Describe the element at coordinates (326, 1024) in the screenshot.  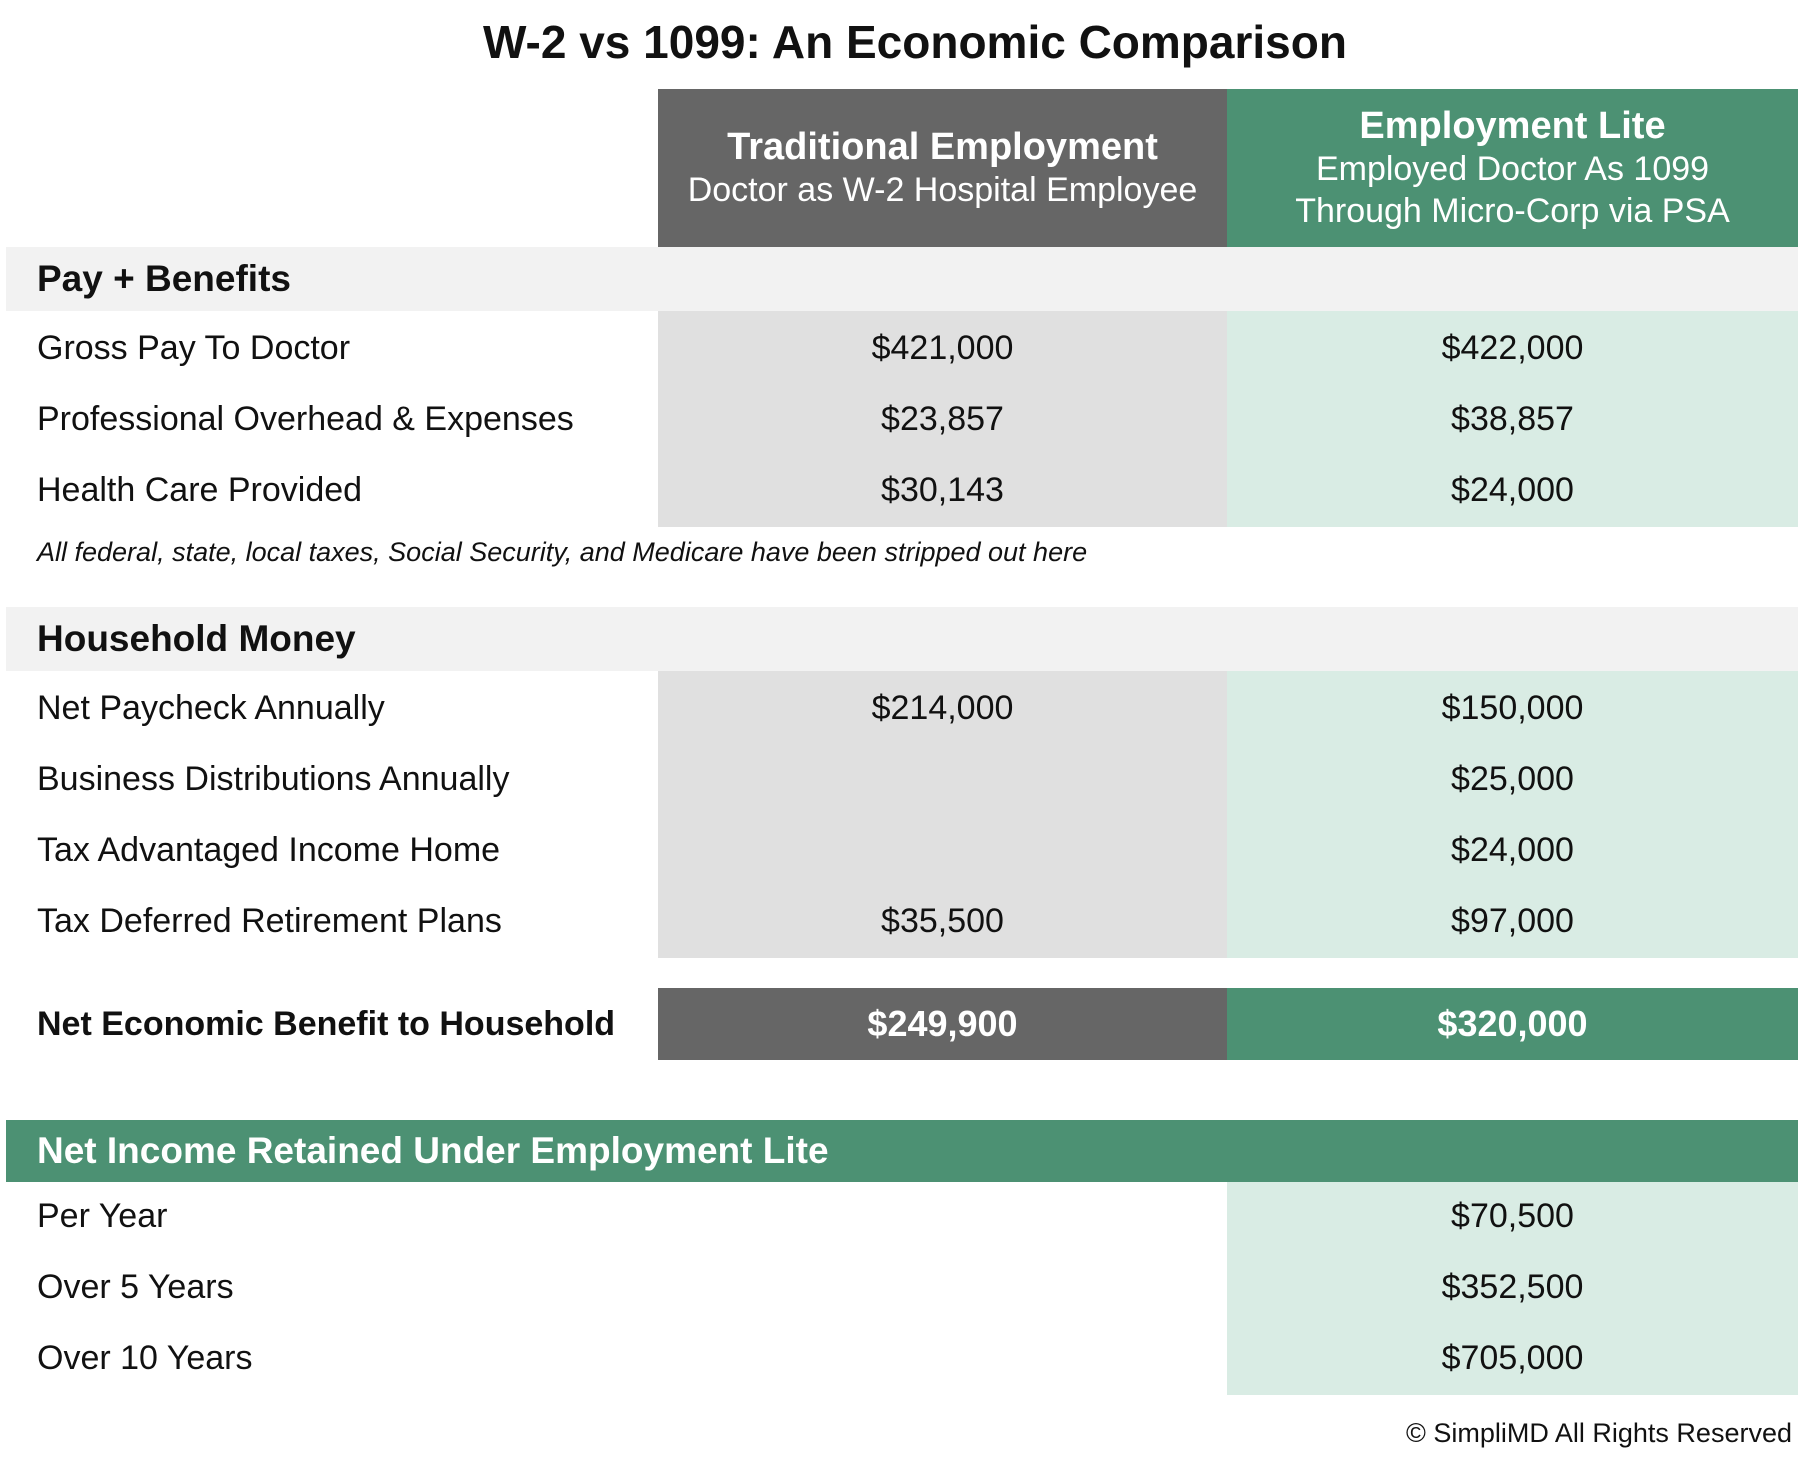
I see `total-label: Net Economic Benefit to Household` at that location.